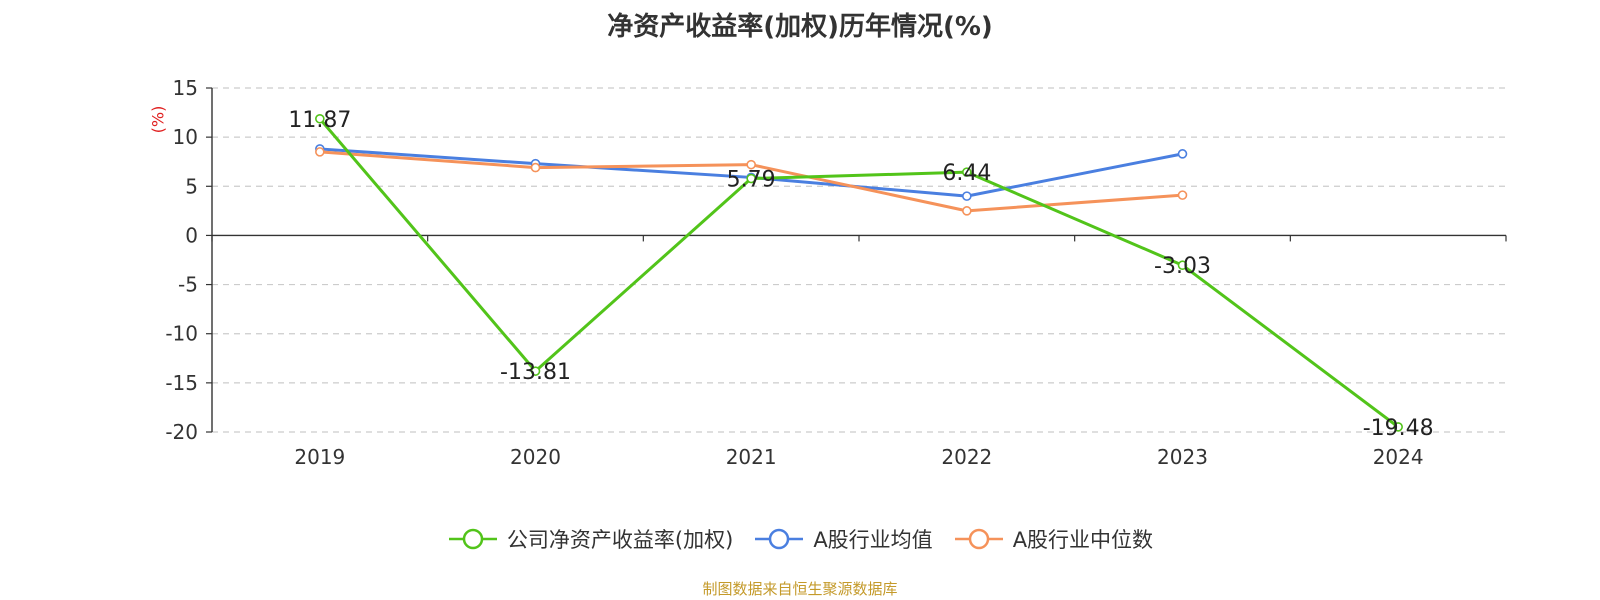 This screenshot has width=1600, height=600. I want to click on data-label: 6.44, so click(966, 173).